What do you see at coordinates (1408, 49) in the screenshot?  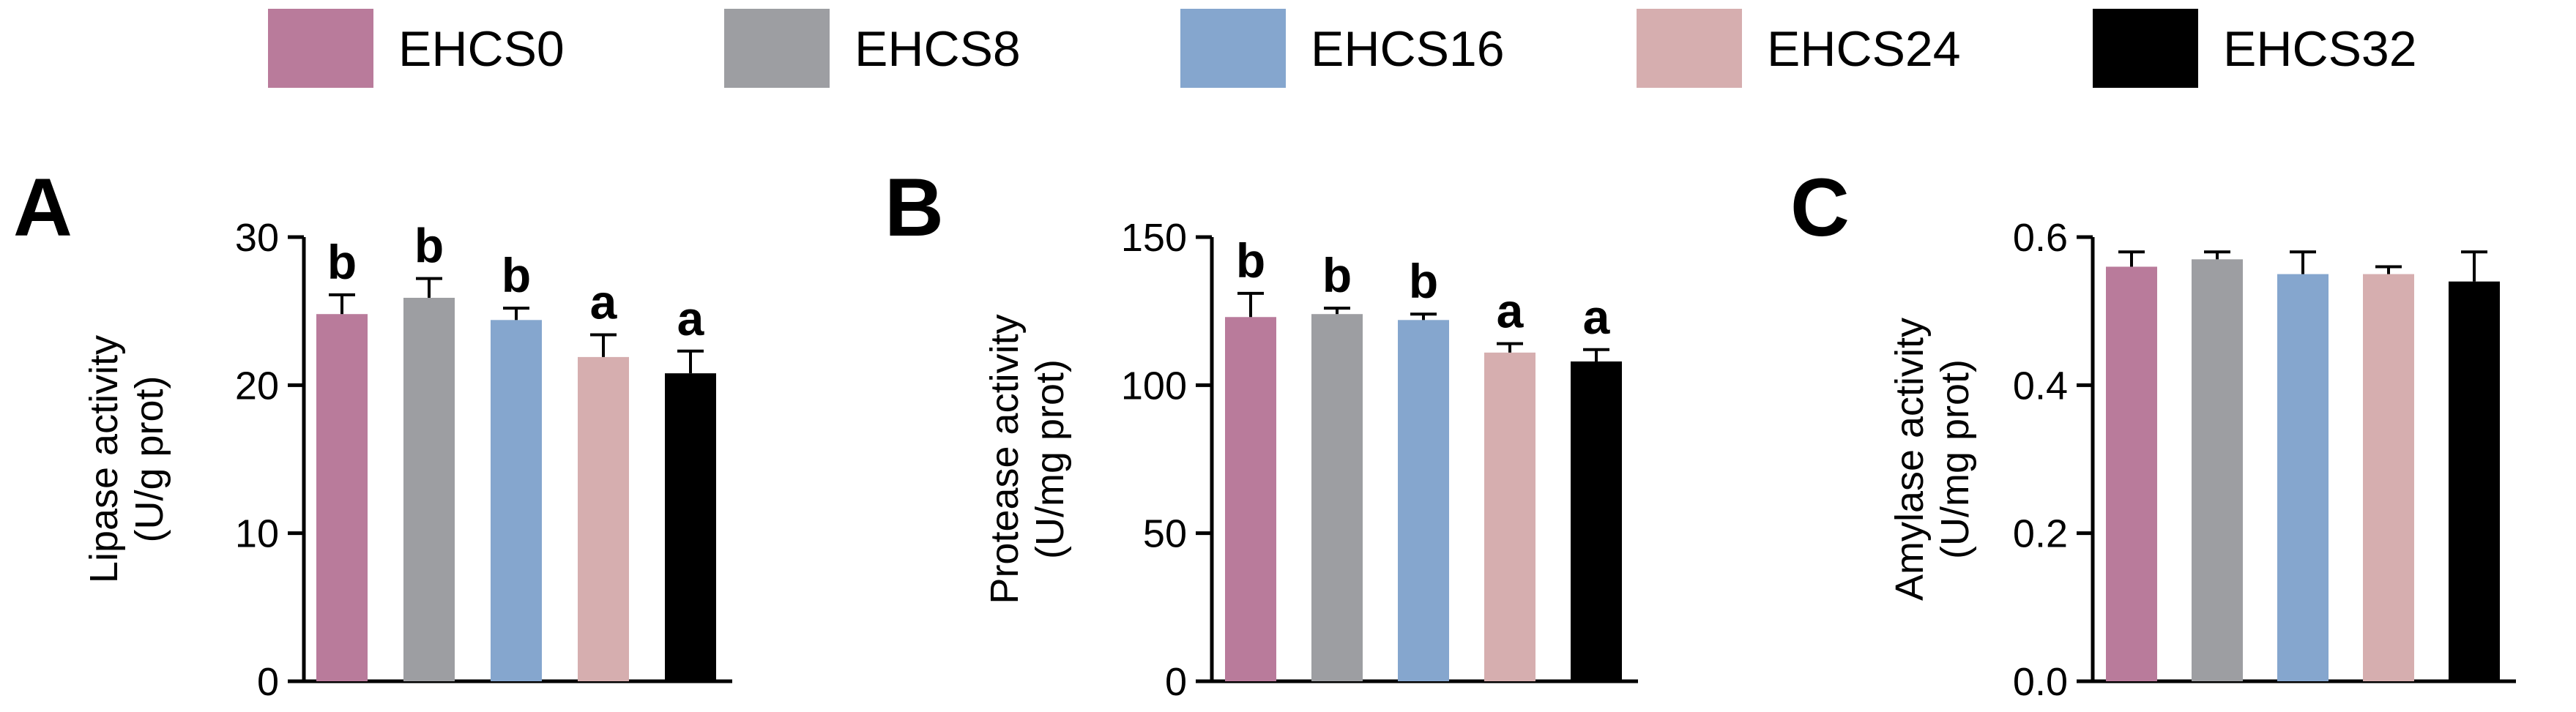 I see `legend-label: EHCS16` at bounding box center [1408, 49].